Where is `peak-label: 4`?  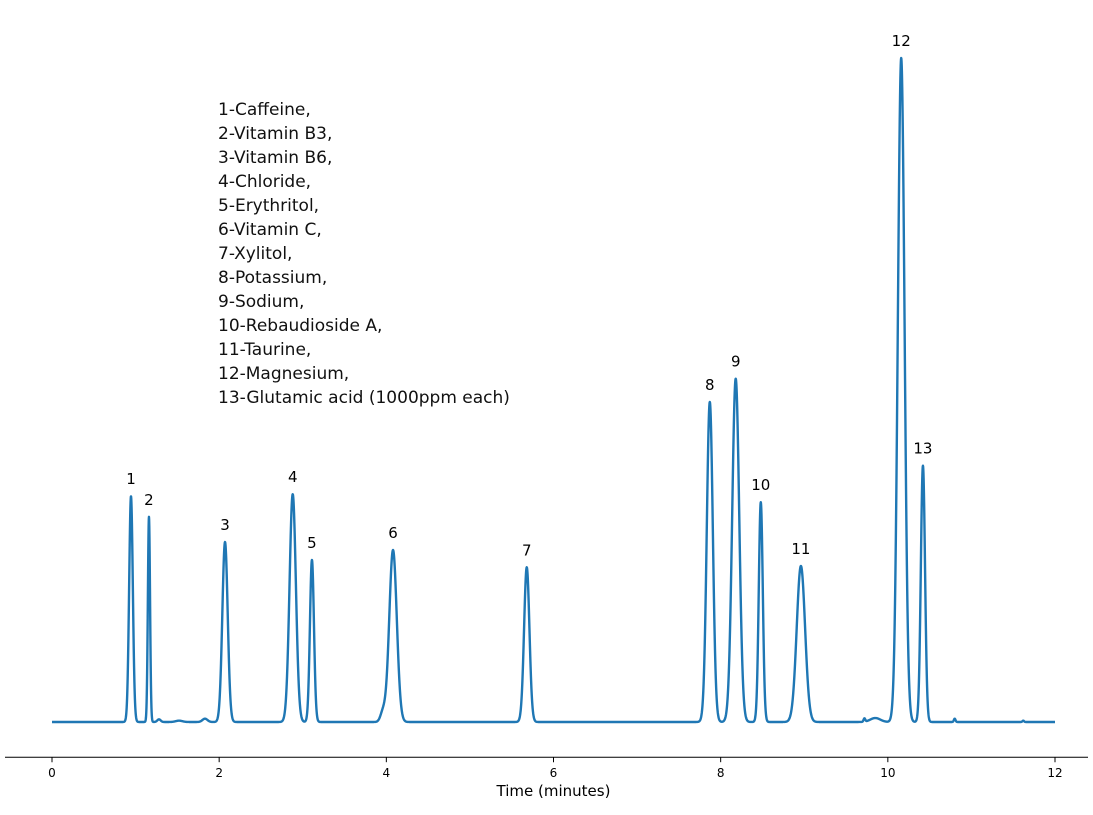 peak-label: 4 is located at coordinates (293, 477).